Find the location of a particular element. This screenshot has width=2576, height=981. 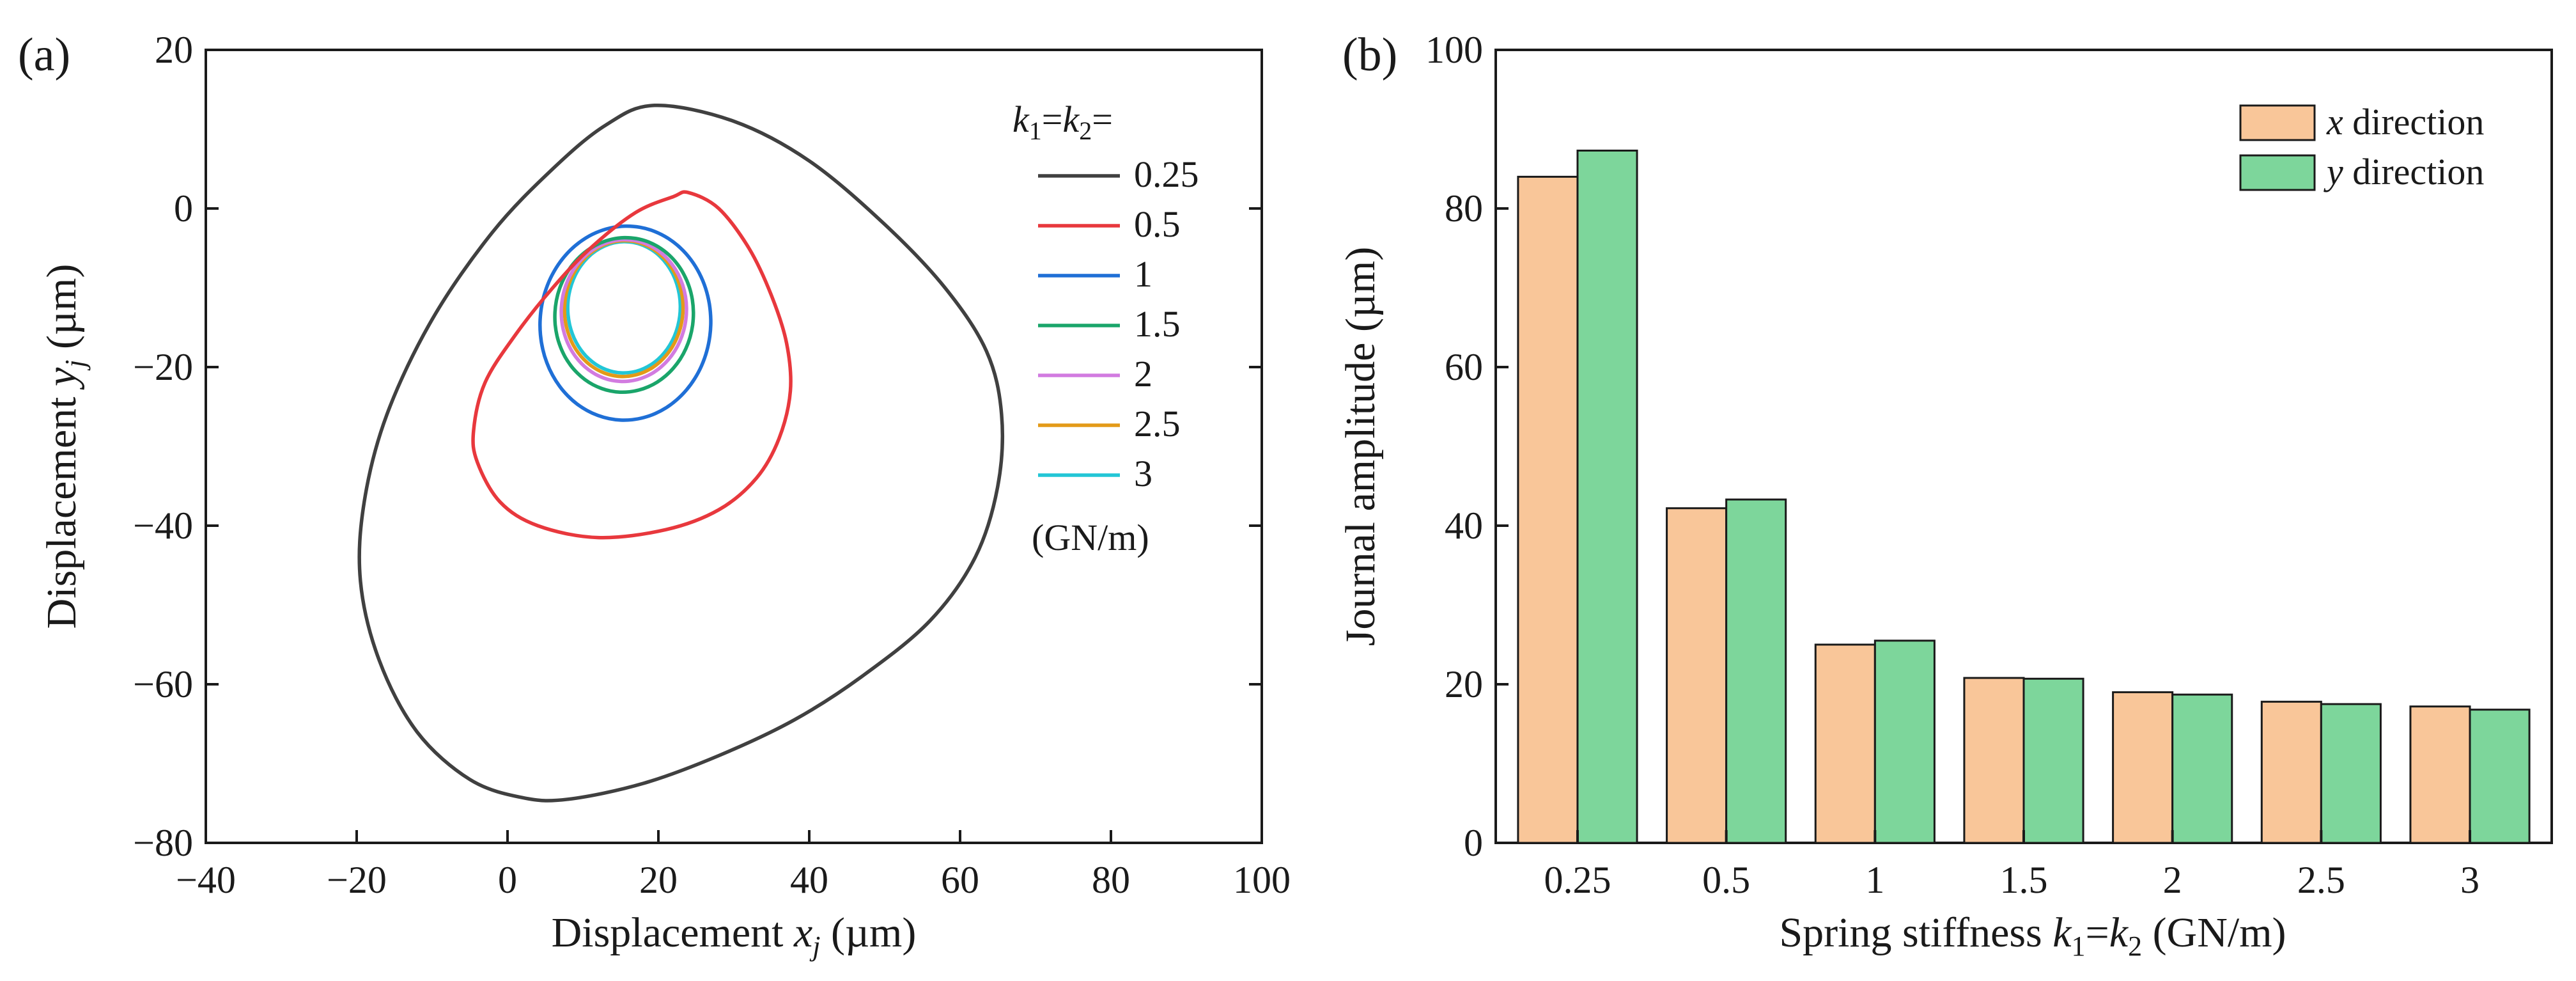

plot-b-x-axis-label: Spring stiffness k1=k2 (GN/m) is located at coordinates (2032, 935).